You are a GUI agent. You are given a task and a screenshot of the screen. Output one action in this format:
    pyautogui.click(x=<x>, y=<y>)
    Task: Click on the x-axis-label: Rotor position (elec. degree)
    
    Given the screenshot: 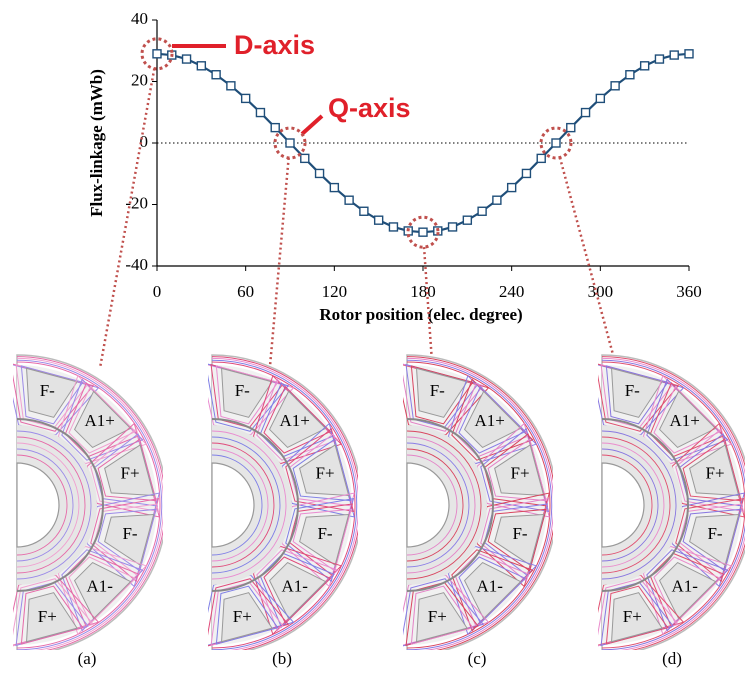 What is the action you would take?
    pyautogui.click(x=420, y=314)
    